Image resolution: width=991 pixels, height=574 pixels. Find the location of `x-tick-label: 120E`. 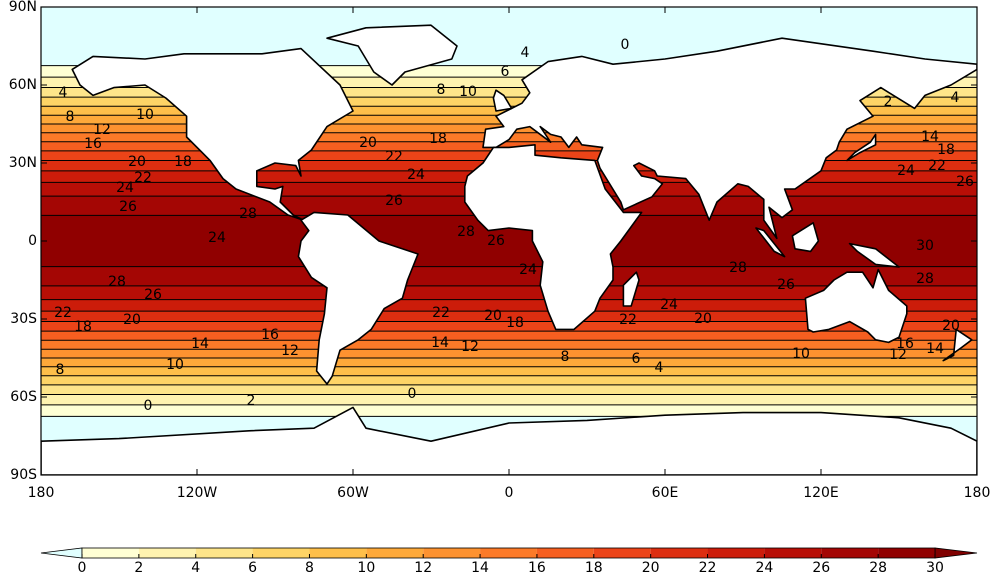

x-tick-label: 120E is located at coordinates (821, 493).